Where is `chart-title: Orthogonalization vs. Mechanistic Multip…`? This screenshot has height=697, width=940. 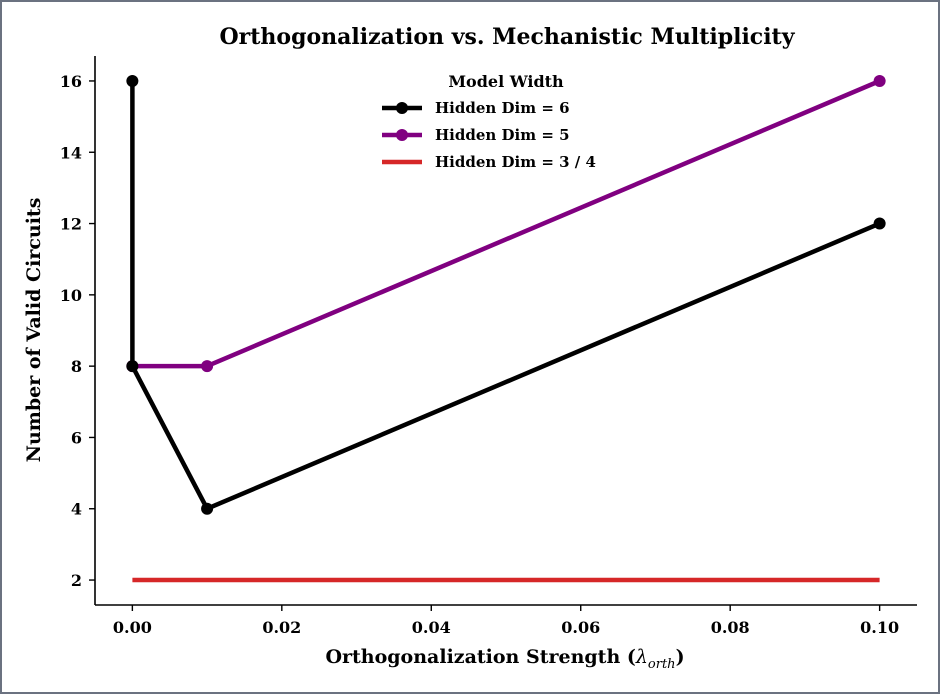
chart-title: Orthogonalization vs. Mechanistic Multip… is located at coordinates (507, 37).